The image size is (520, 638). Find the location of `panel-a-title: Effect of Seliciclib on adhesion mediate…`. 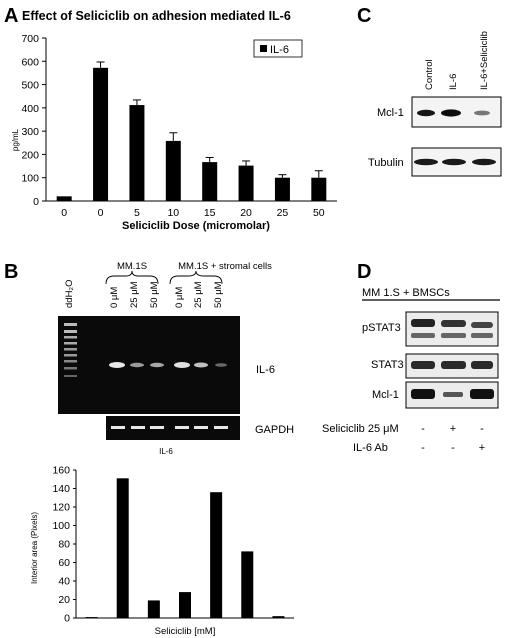

panel-a-title: Effect of Seliciclib on adhesion mediate… is located at coordinates (156, 16).